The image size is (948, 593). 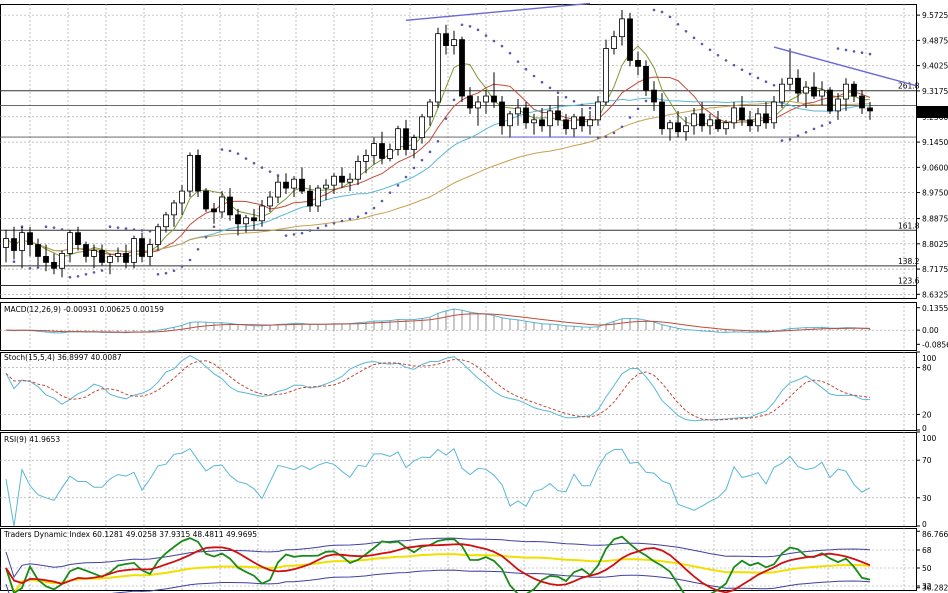 What do you see at coordinates (927, 550) in the screenshot?
I see `osc-tick-label: 68` at bounding box center [927, 550].